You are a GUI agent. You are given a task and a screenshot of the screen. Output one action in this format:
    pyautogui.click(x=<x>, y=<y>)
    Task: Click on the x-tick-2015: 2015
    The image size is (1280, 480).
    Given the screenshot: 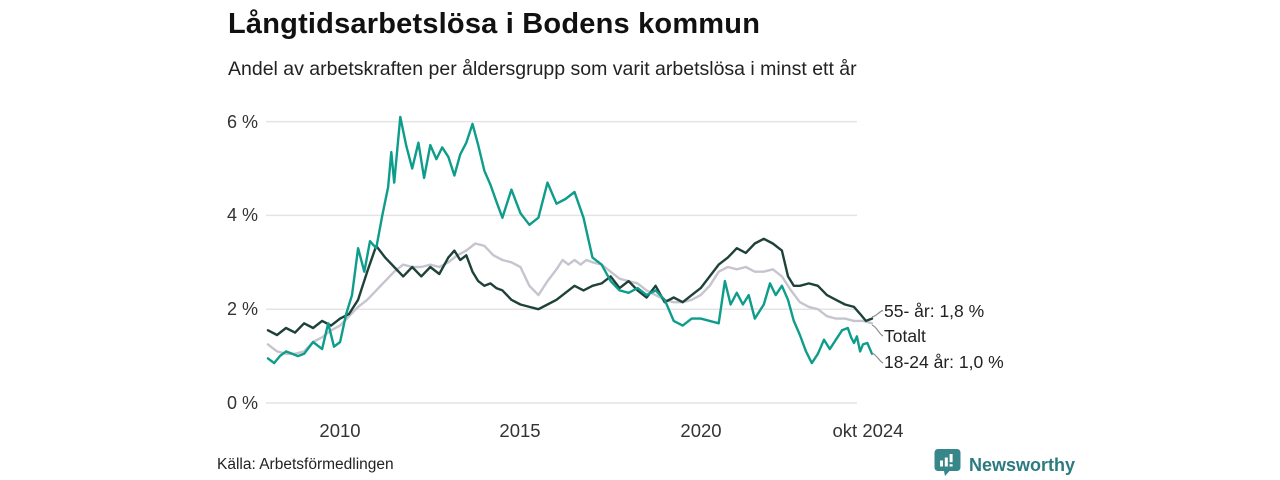 What is the action you would take?
    pyautogui.click(x=520, y=430)
    